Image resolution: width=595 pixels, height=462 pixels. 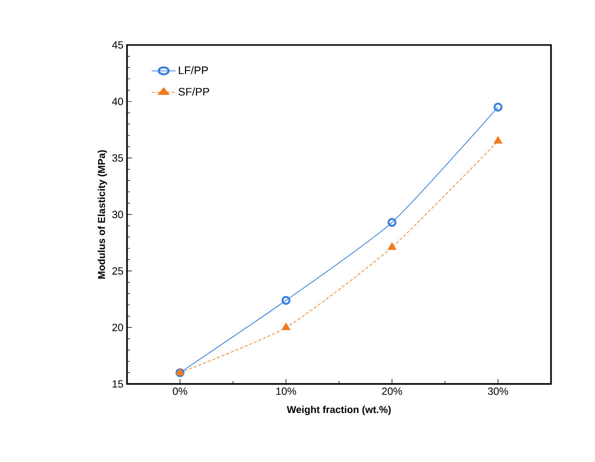 I want to click on y-tick-label: 25, so click(x=118, y=271).